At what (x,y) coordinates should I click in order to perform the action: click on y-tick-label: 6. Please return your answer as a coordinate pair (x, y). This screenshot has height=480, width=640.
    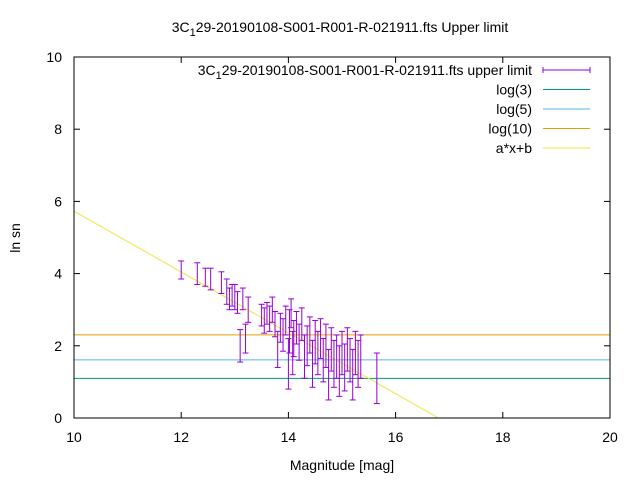
    Looking at the image, I should click on (58, 201).